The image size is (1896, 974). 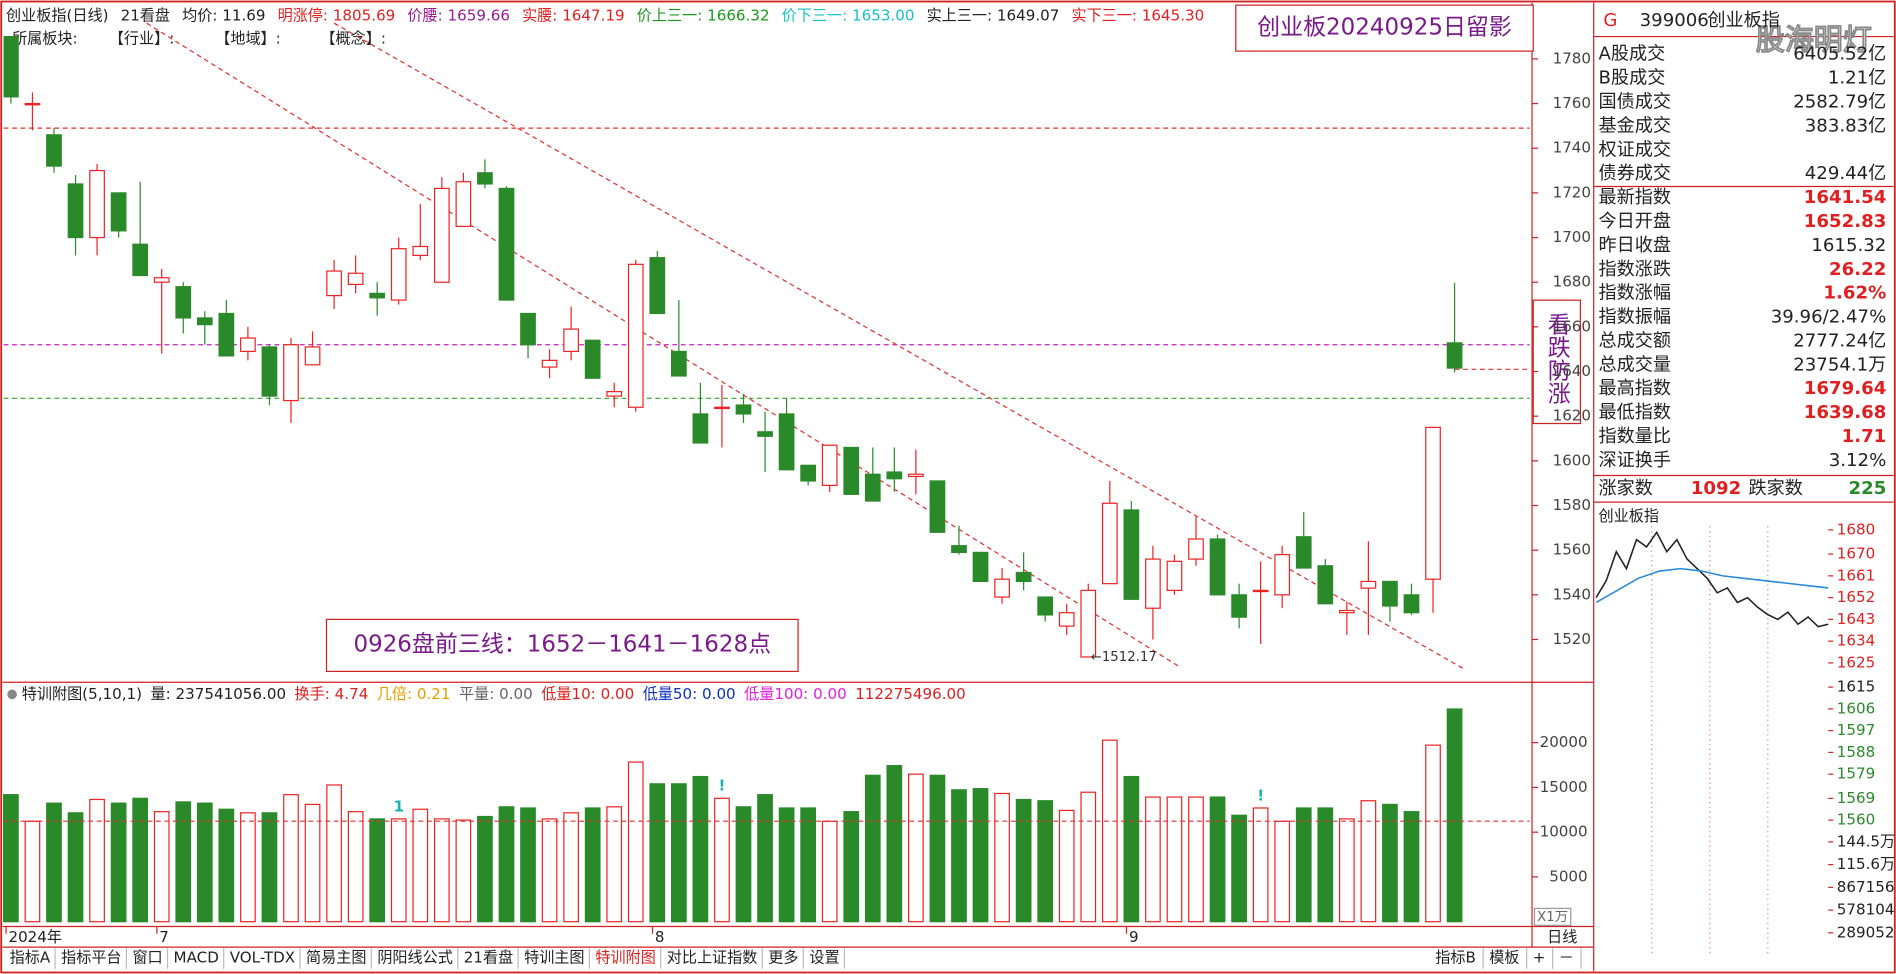 What do you see at coordinates (660, 937) in the screenshot?
I see `x-tick-label: 8` at bounding box center [660, 937].